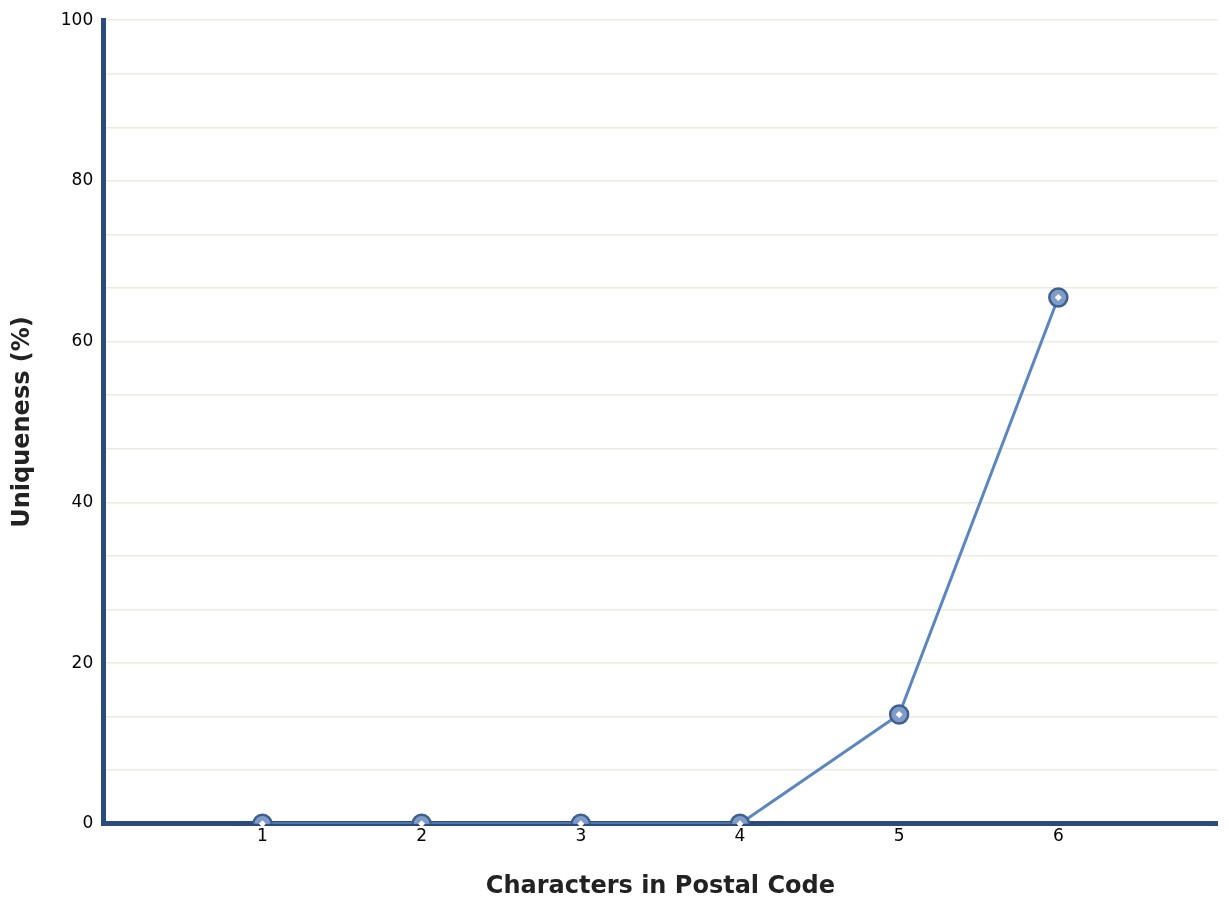 The width and height of the screenshot is (1229, 909). Describe the element at coordinates (1058, 835) in the screenshot. I see `x-tick-label: 6` at that location.